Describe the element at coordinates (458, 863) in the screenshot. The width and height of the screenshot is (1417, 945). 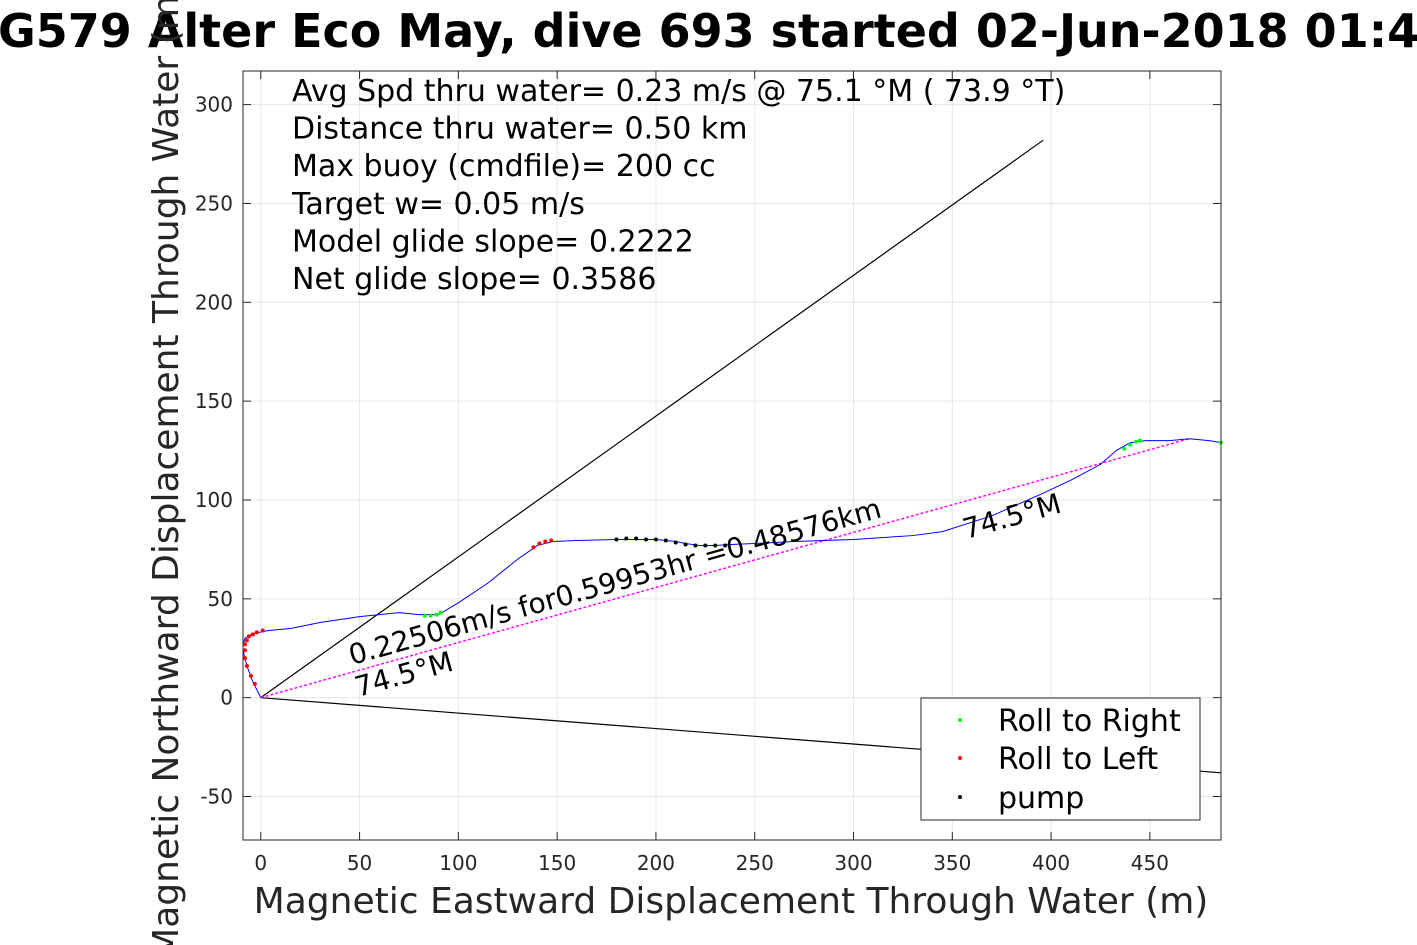
I see `x-tick-label: 100` at that location.